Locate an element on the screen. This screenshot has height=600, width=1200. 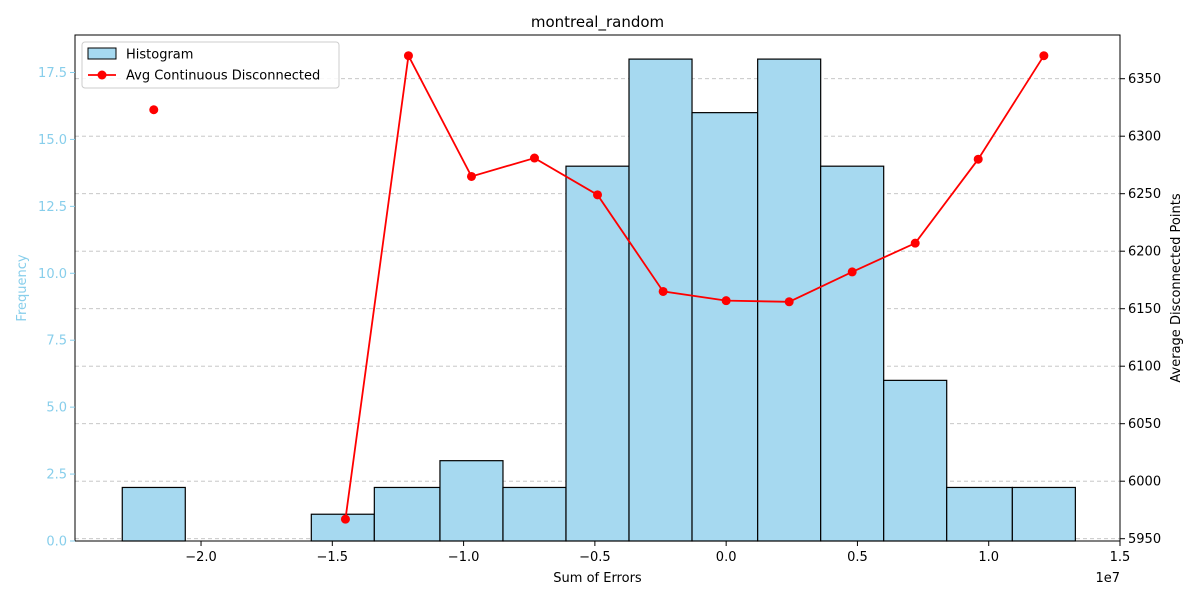
y-left-tick-label: 5.0 is located at coordinates (56, 408).